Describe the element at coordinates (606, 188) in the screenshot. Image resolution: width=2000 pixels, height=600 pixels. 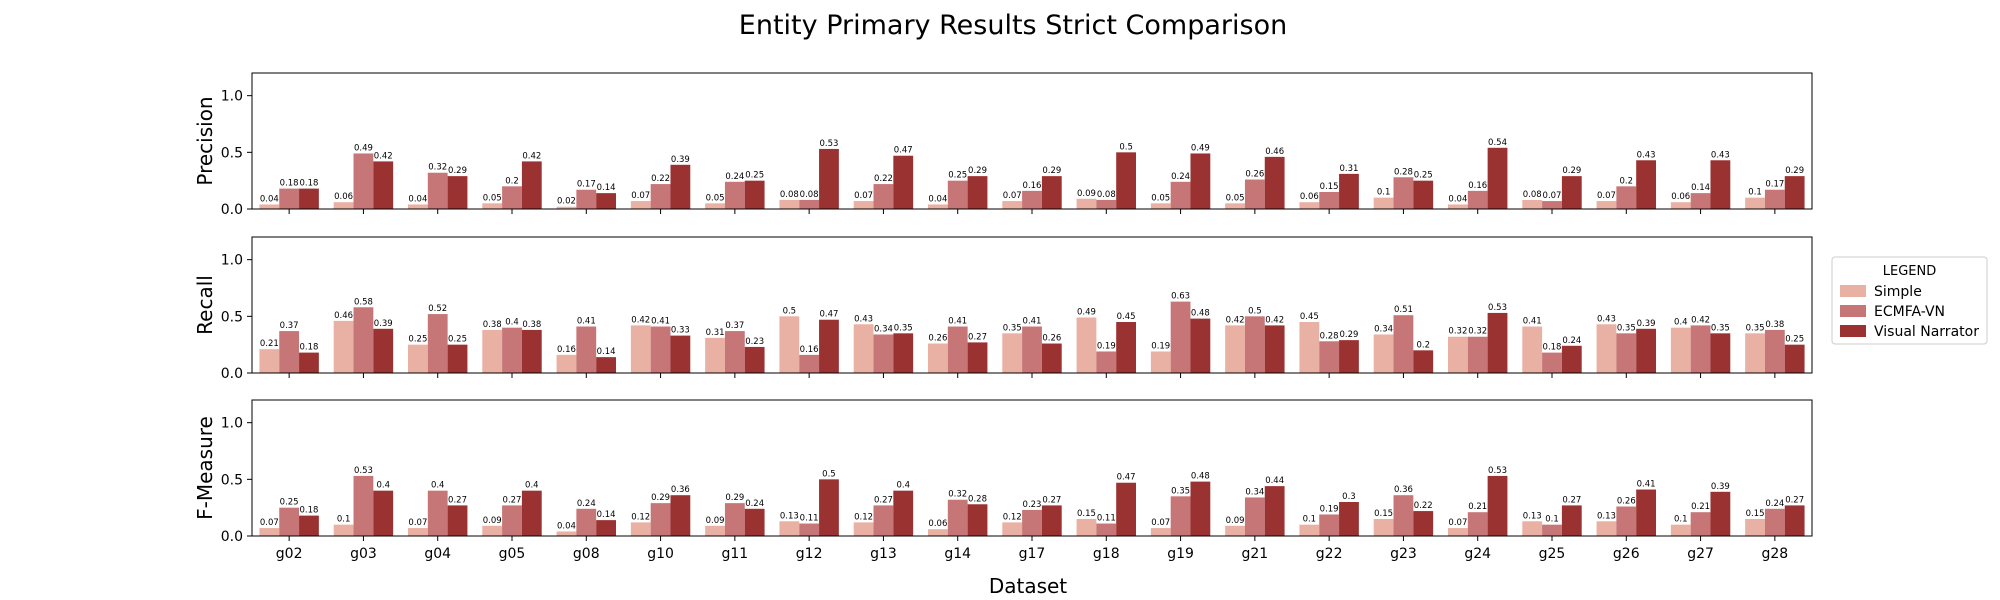
I see `data-label: 0.14` at that location.